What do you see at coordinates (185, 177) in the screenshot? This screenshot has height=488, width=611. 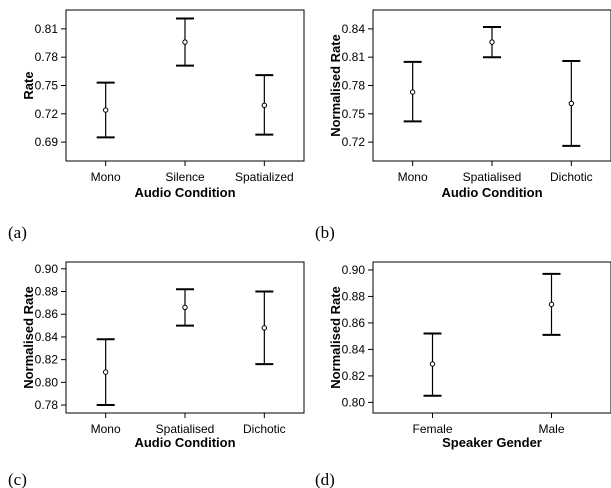 I see `x-tick-label: Silence` at bounding box center [185, 177].